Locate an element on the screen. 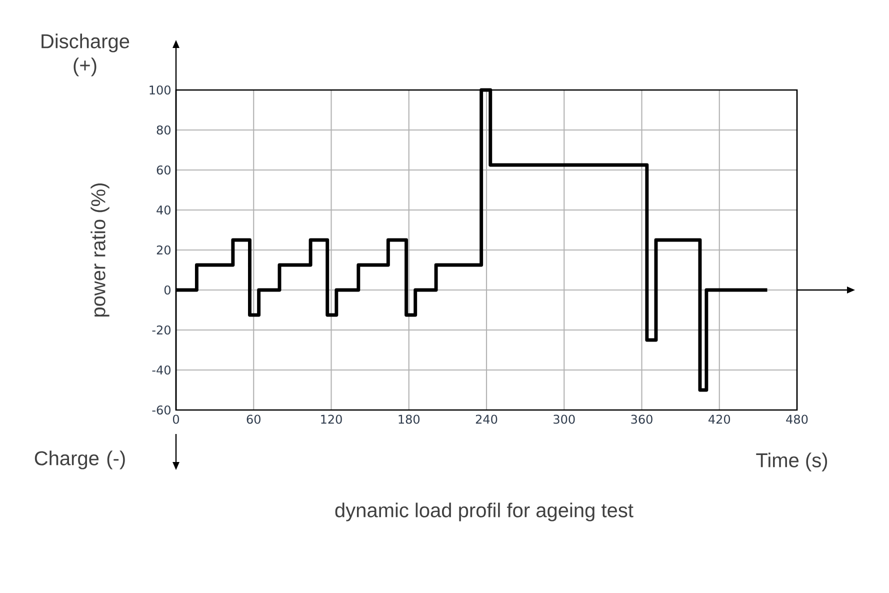 The image size is (889, 593). x-tick-label: 480 is located at coordinates (797, 419).